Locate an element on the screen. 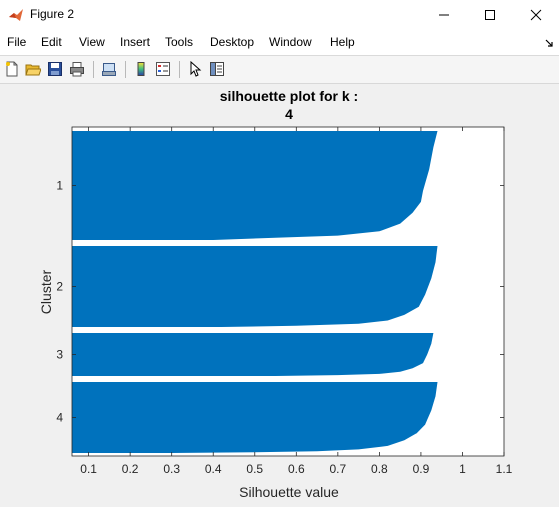 The width and height of the screenshot is (559, 507). legend-icon is located at coordinates (163, 69).